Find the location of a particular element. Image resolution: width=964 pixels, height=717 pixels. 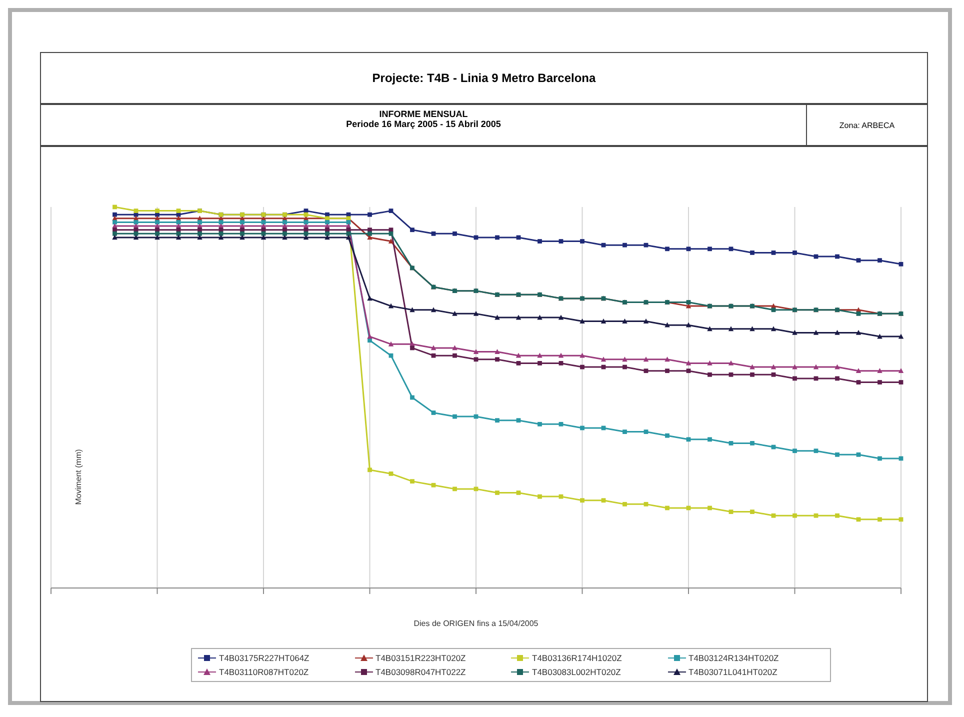

y-axis-title: Moviment (mm) is located at coordinates (78, 476).